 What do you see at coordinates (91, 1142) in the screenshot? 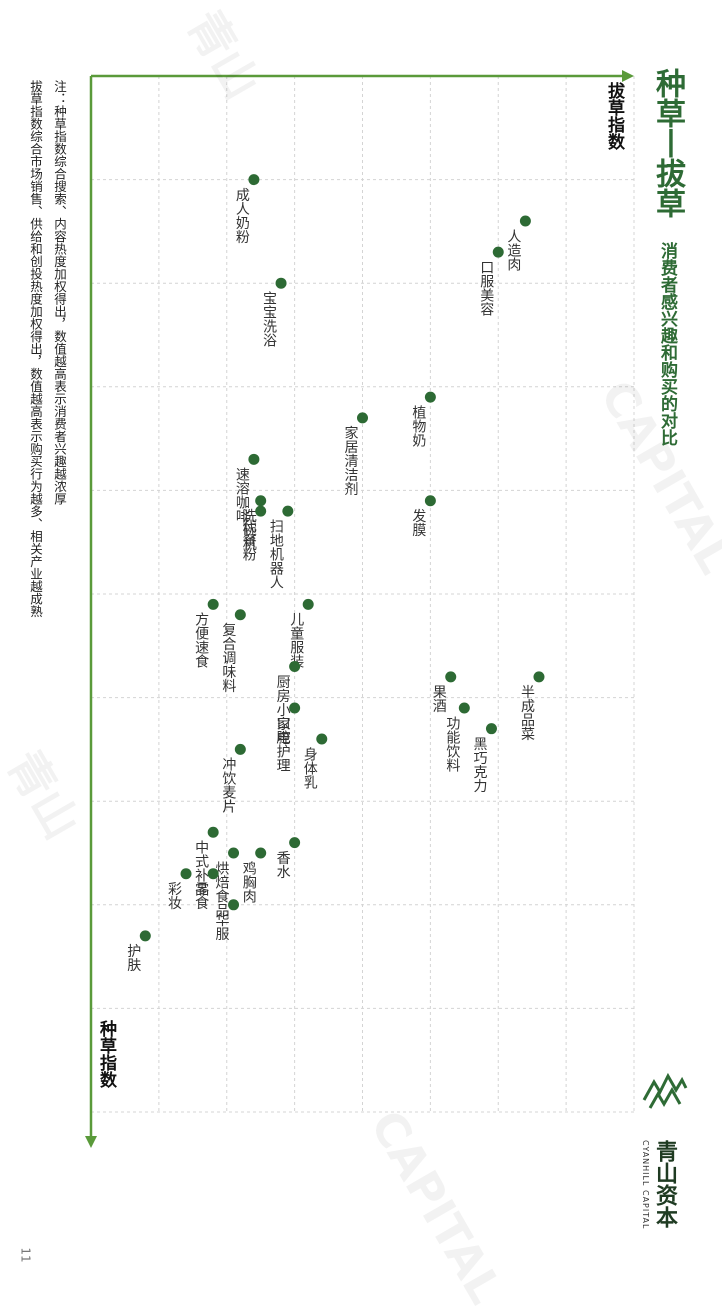
I see `x-axis-arrow` at bounding box center [91, 1142].